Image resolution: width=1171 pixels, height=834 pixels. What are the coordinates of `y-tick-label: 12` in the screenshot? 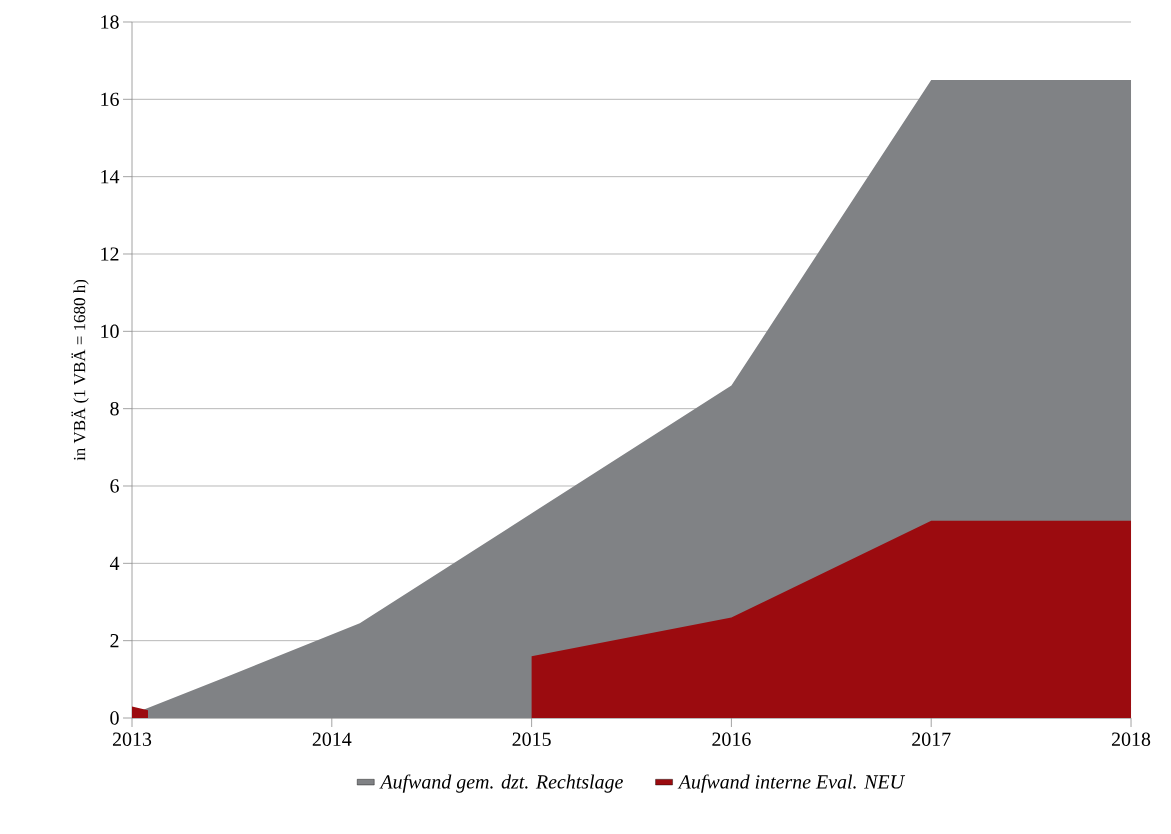 It's located at (110, 254).